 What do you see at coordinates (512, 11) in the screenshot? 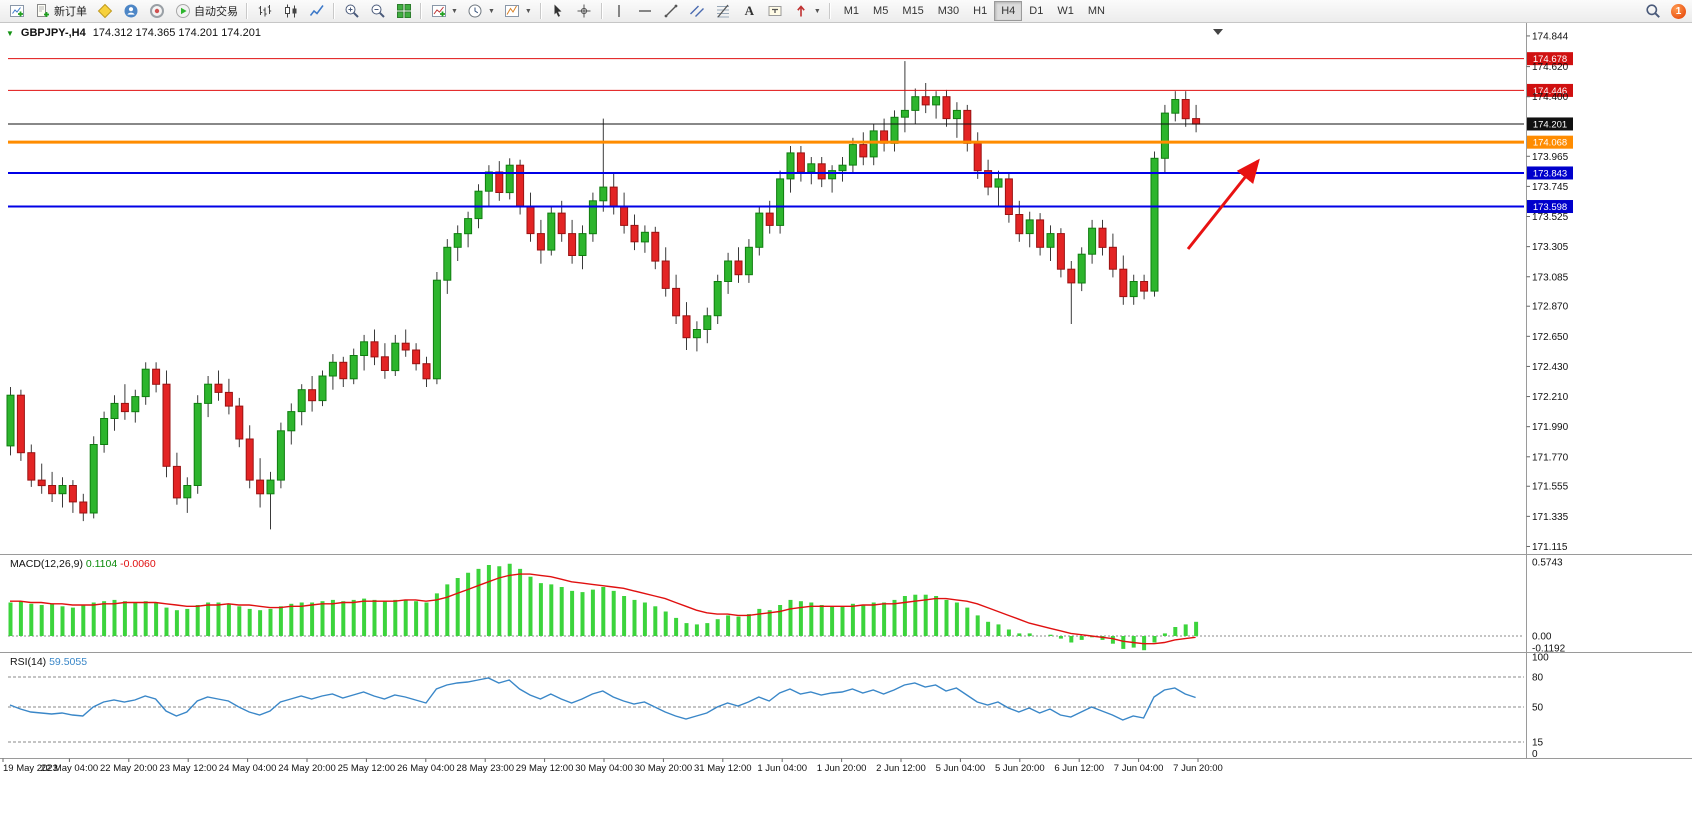
I see `templates-icon` at bounding box center [512, 11].